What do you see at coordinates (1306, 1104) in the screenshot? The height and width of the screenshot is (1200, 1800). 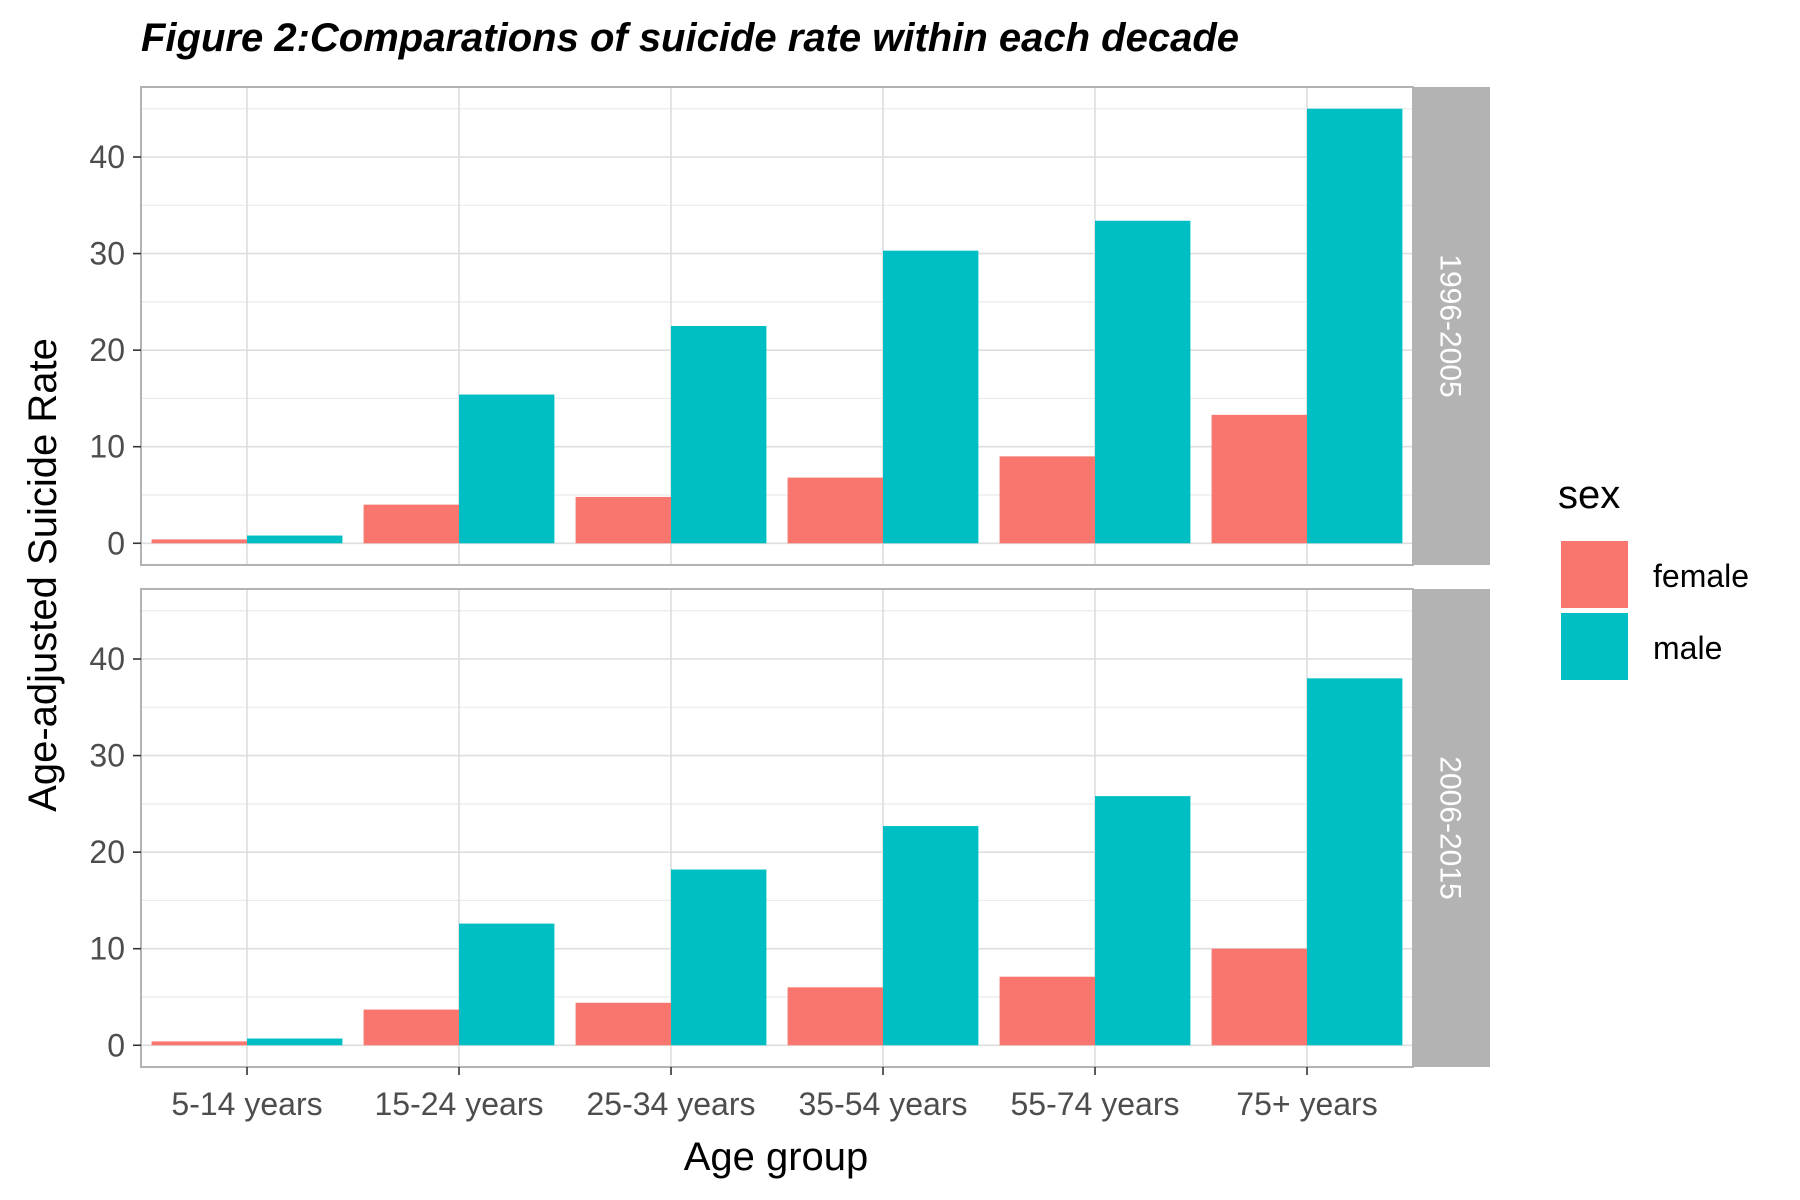 I see `x-tick-label: 75+ years` at bounding box center [1306, 1104].